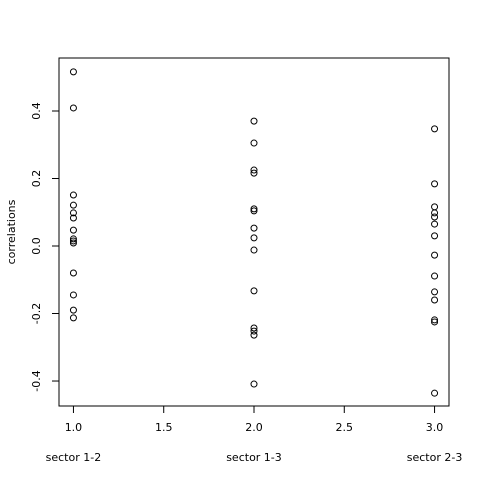  Describe the element at coordinates (36, 380) in the screenshot. I see `y-tick-label: -0.4` at that location.